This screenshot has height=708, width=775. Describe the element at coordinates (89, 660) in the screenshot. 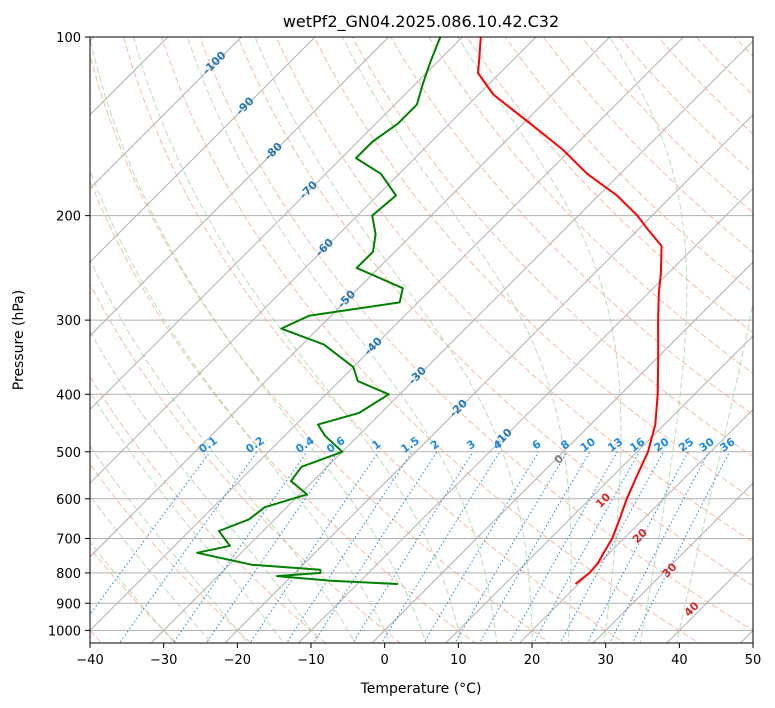

I see `x-tick-label: −40` at that location.